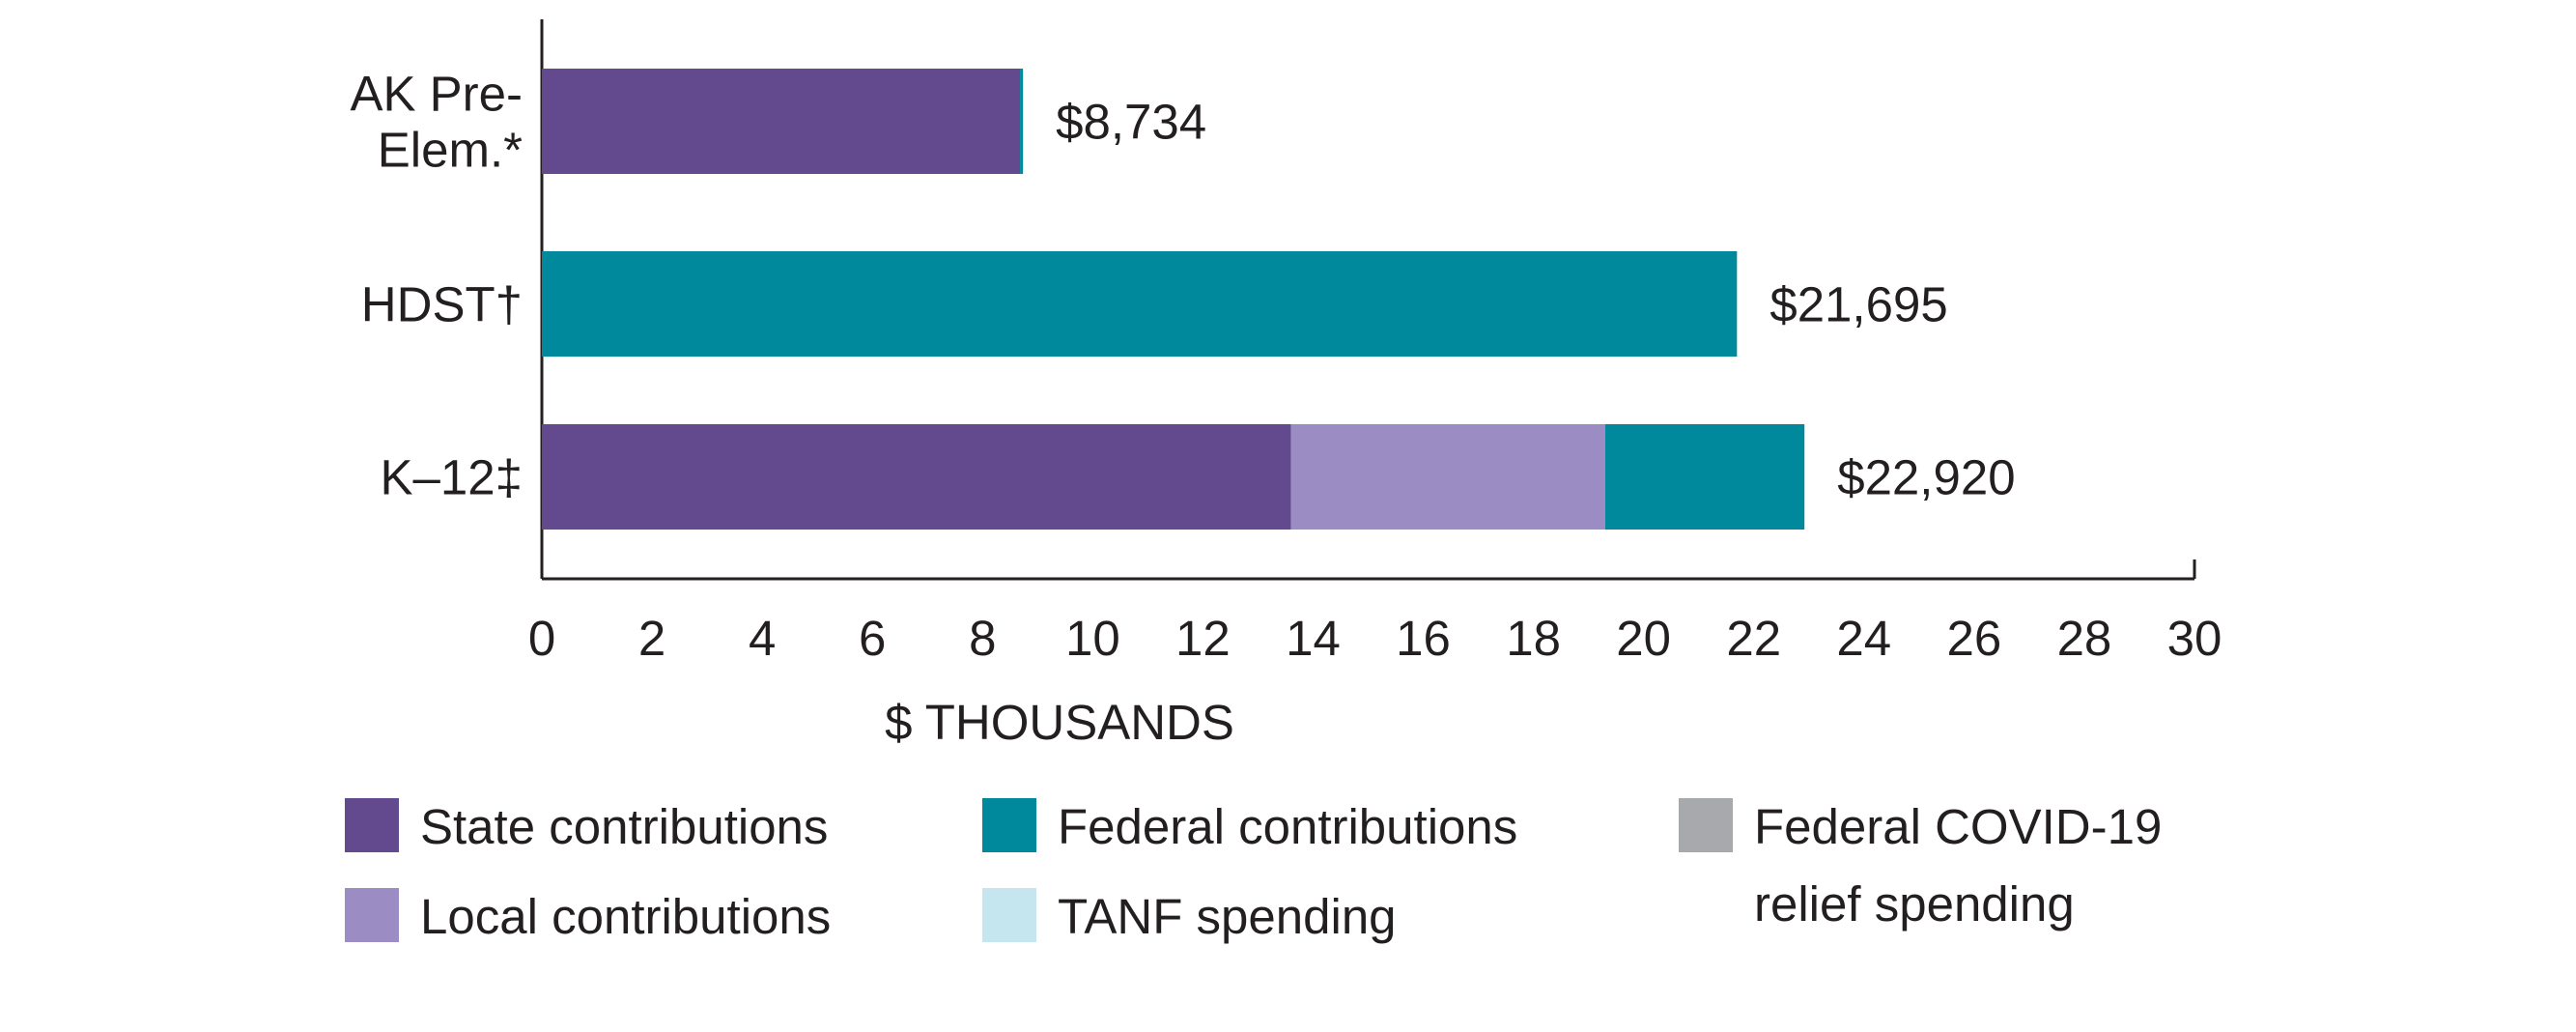 The width and height of the screenshot is (2576, 1032). What do you see at coordinates (541, 638) in the screenshot?
I see `x-tick-label: 0` at bounding box center [541, 638].